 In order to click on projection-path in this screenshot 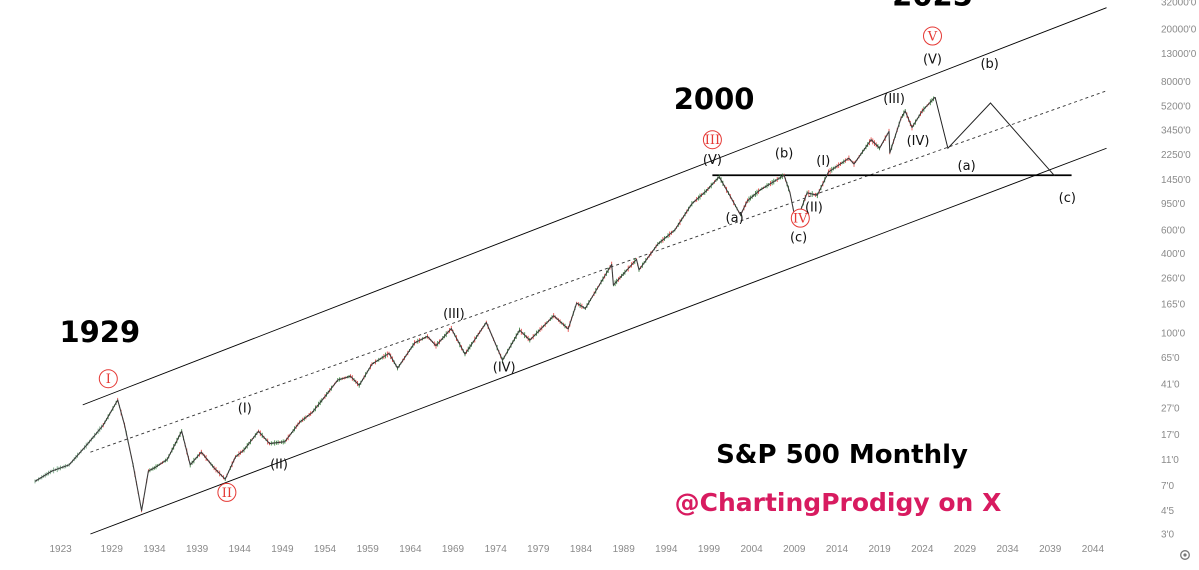, I will do `click(994, 136)`.